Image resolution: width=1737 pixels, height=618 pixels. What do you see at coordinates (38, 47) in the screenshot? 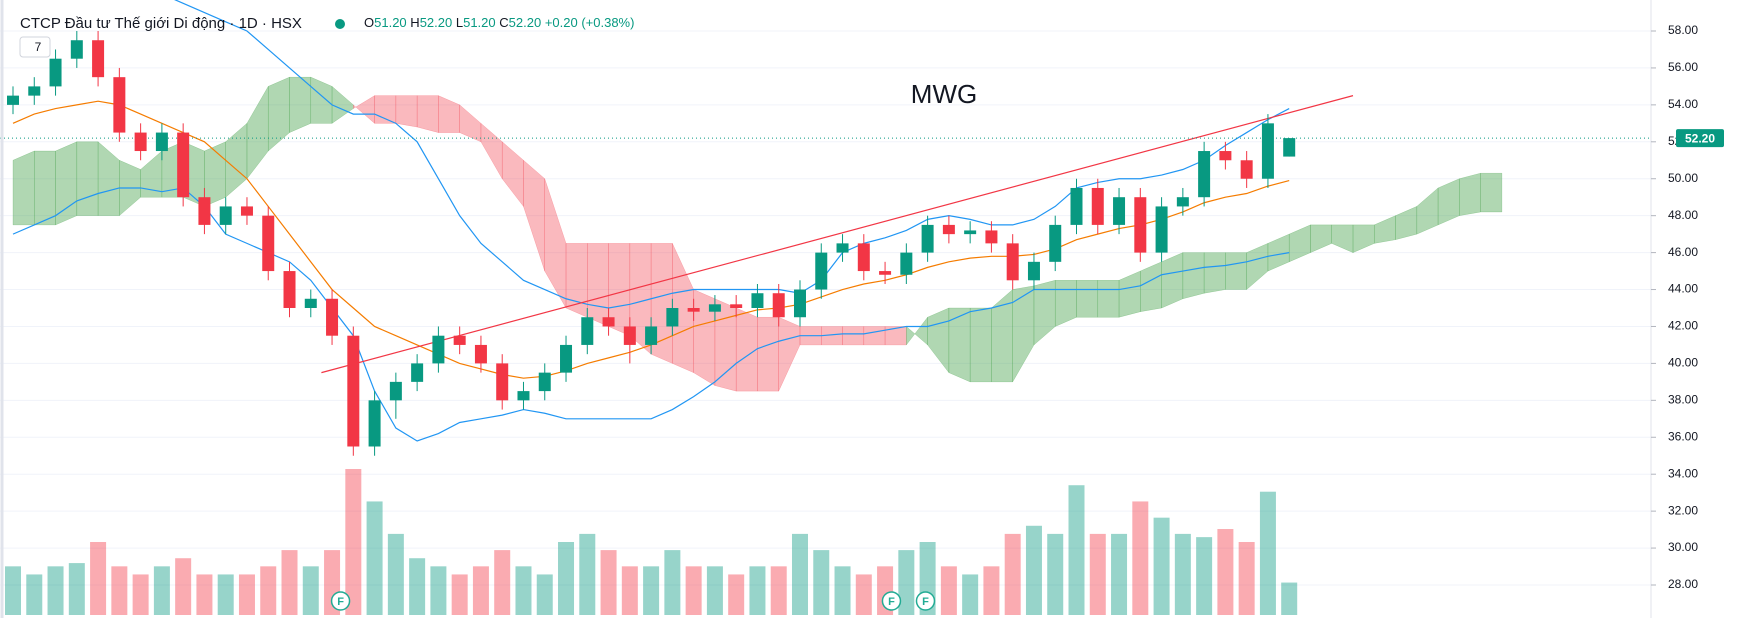
I see `indicator-count: 7` at bounding box center [38, 47].